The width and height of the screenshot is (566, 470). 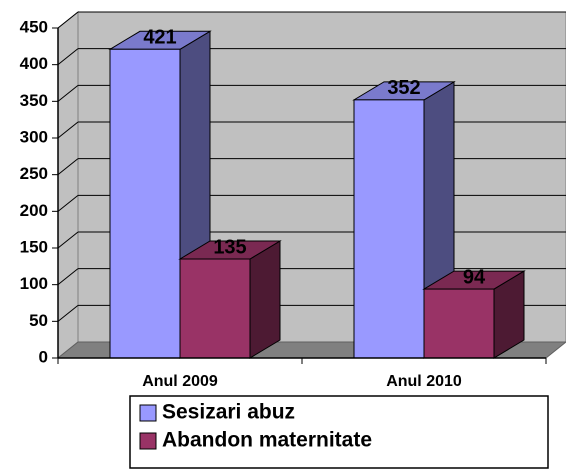 What do you see at coordinates (265, 299) in the screenshot?
I see `bar-side` at bounding box center [265, 299].